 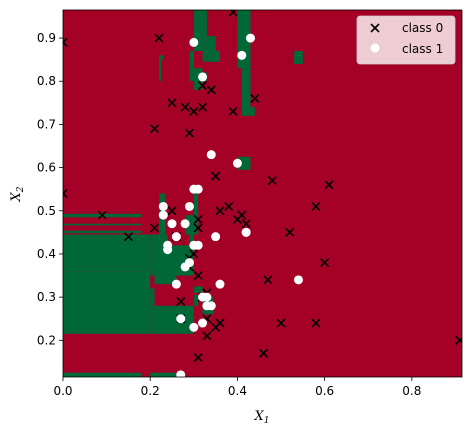 What do you see at coordinates (422, 49) in the screenshot?
I see `legend-label-class-1: class 1` at bounding box center [422, 49].